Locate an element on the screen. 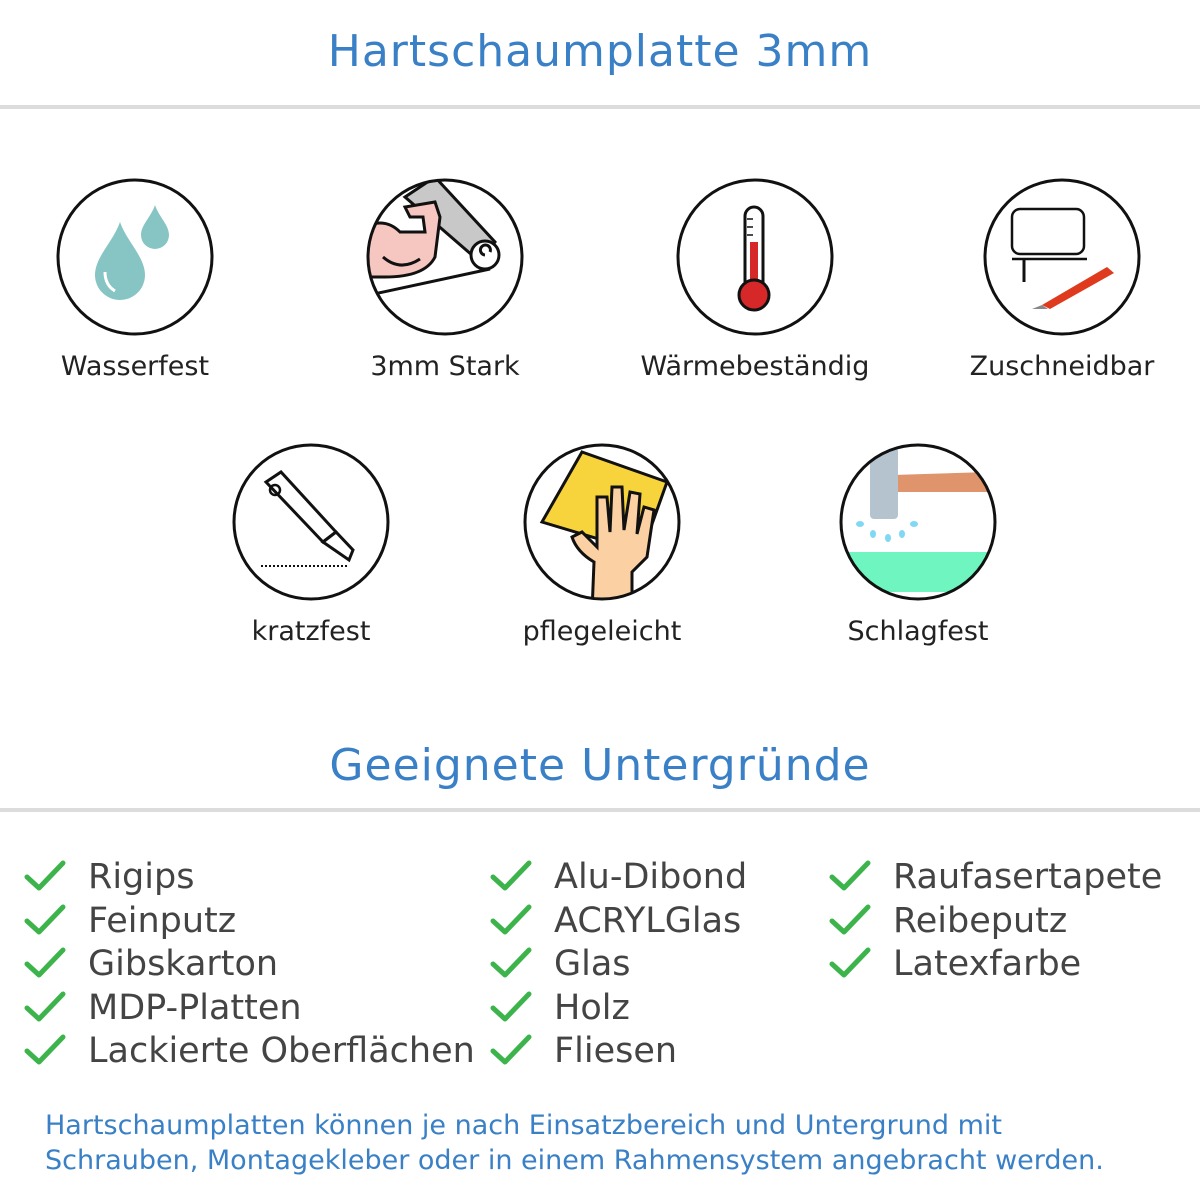  surface-item: Fliesen is located at coordinates (584, 1051).